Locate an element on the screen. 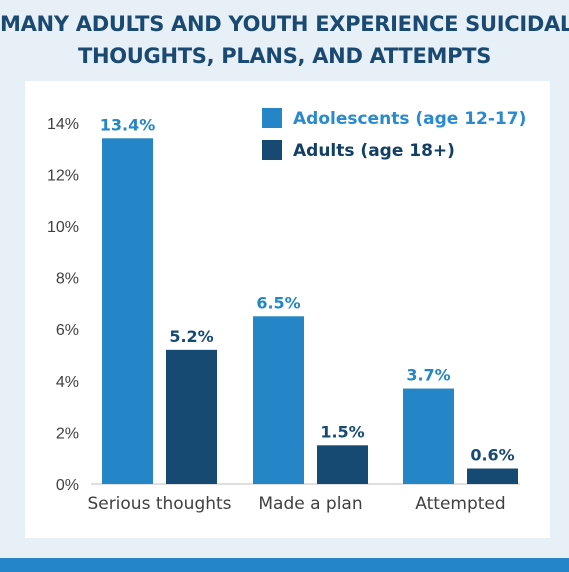  data-label: 3.7% is located at coordinates (428, 375).